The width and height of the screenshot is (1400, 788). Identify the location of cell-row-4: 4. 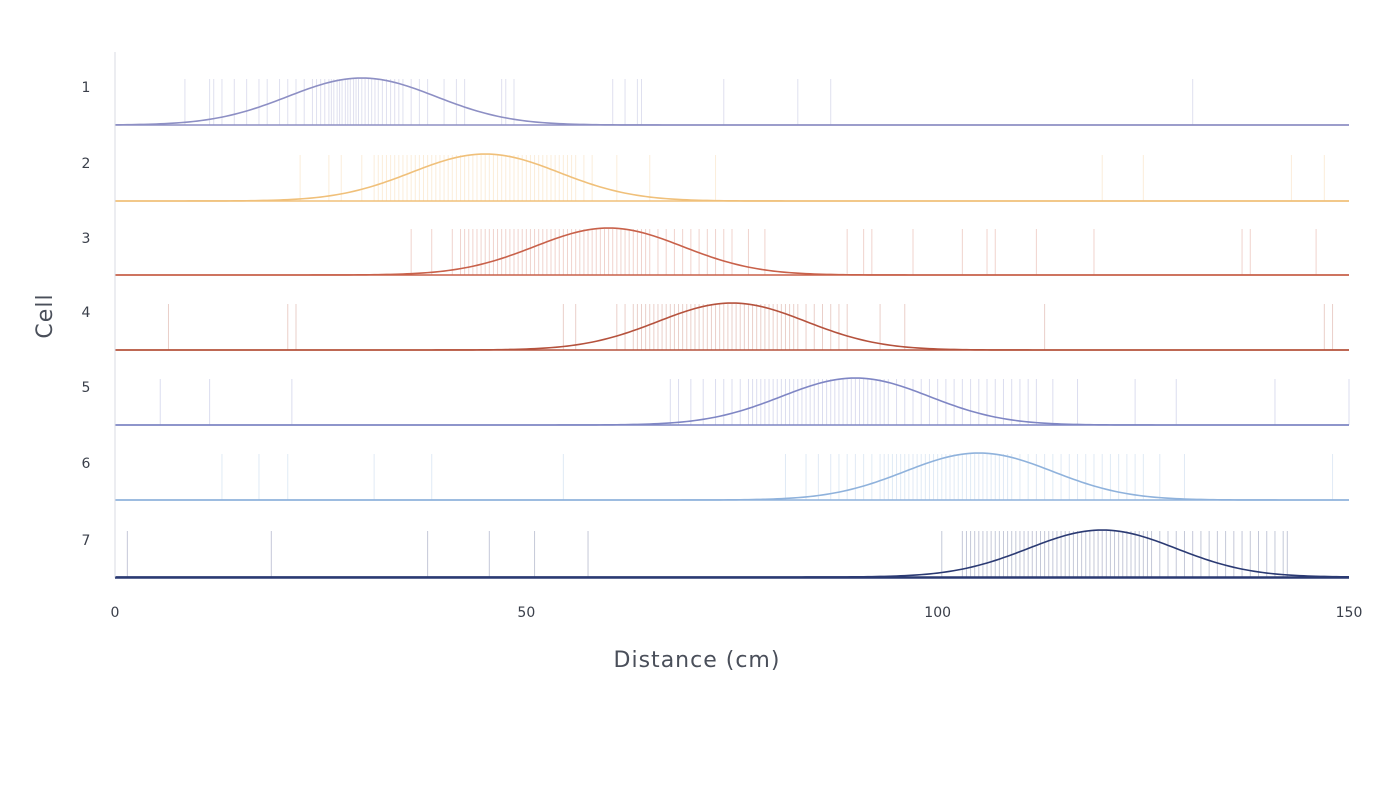
(715, 326).